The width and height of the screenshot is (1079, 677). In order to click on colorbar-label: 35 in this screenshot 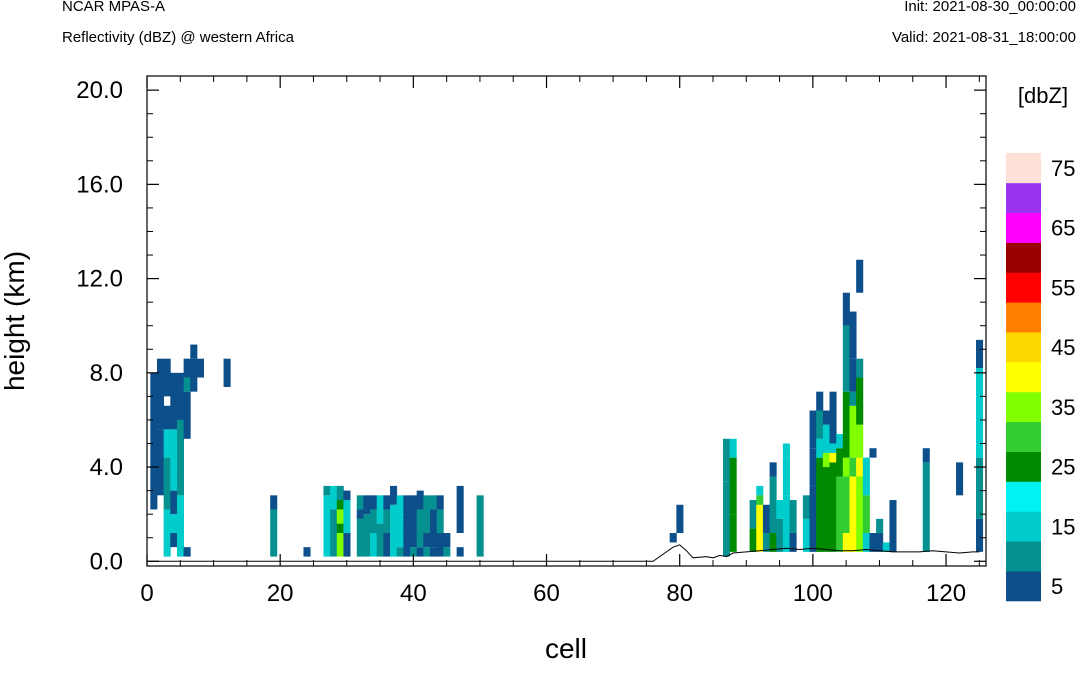, I will do `click(1063, 407)`.